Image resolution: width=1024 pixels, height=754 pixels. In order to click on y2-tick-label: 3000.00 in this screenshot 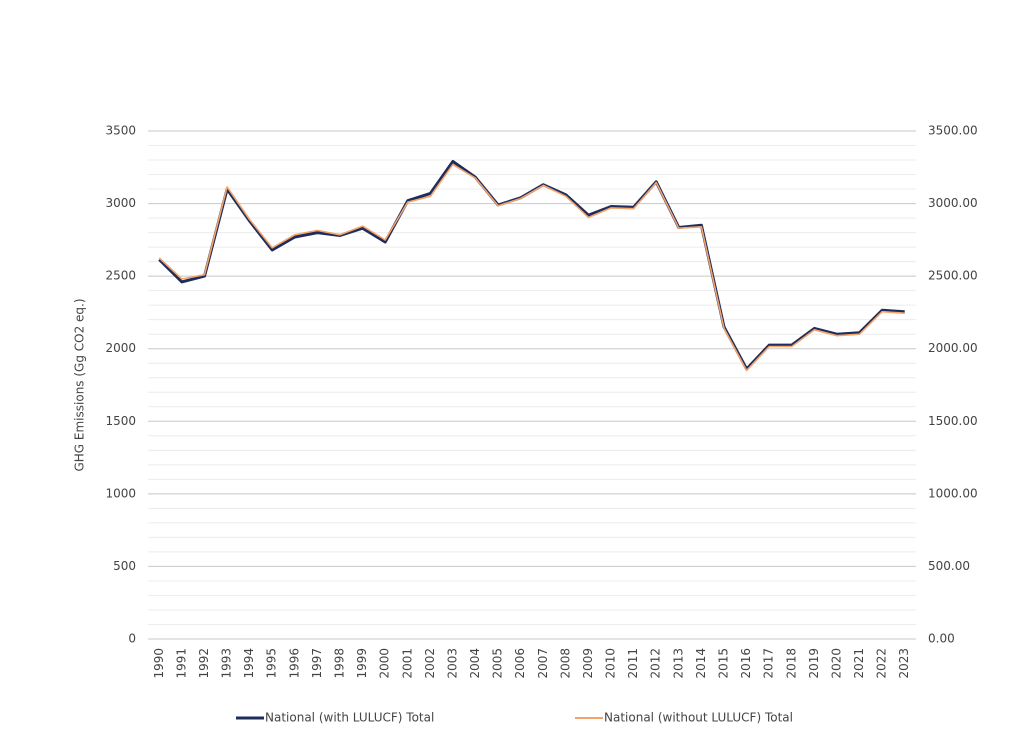, I will do `click(953, 203)`.